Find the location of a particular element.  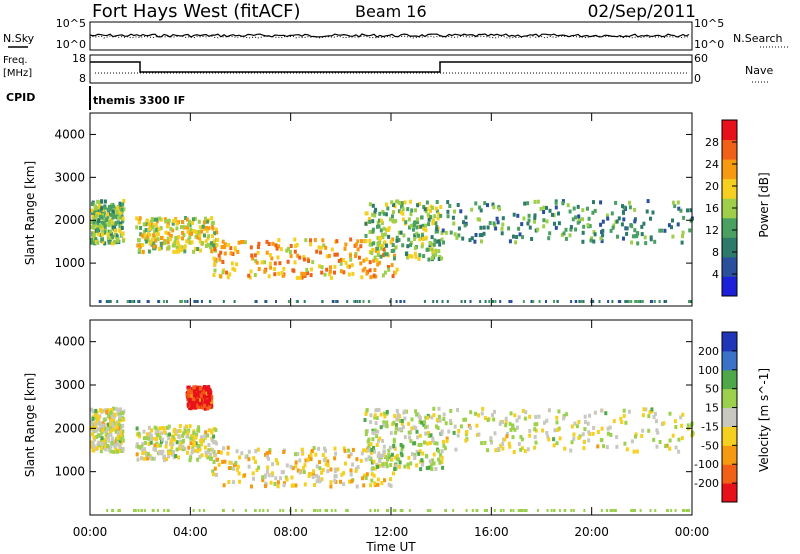

colorbar-tick-label: 24 is located at coordinates (712, 164).